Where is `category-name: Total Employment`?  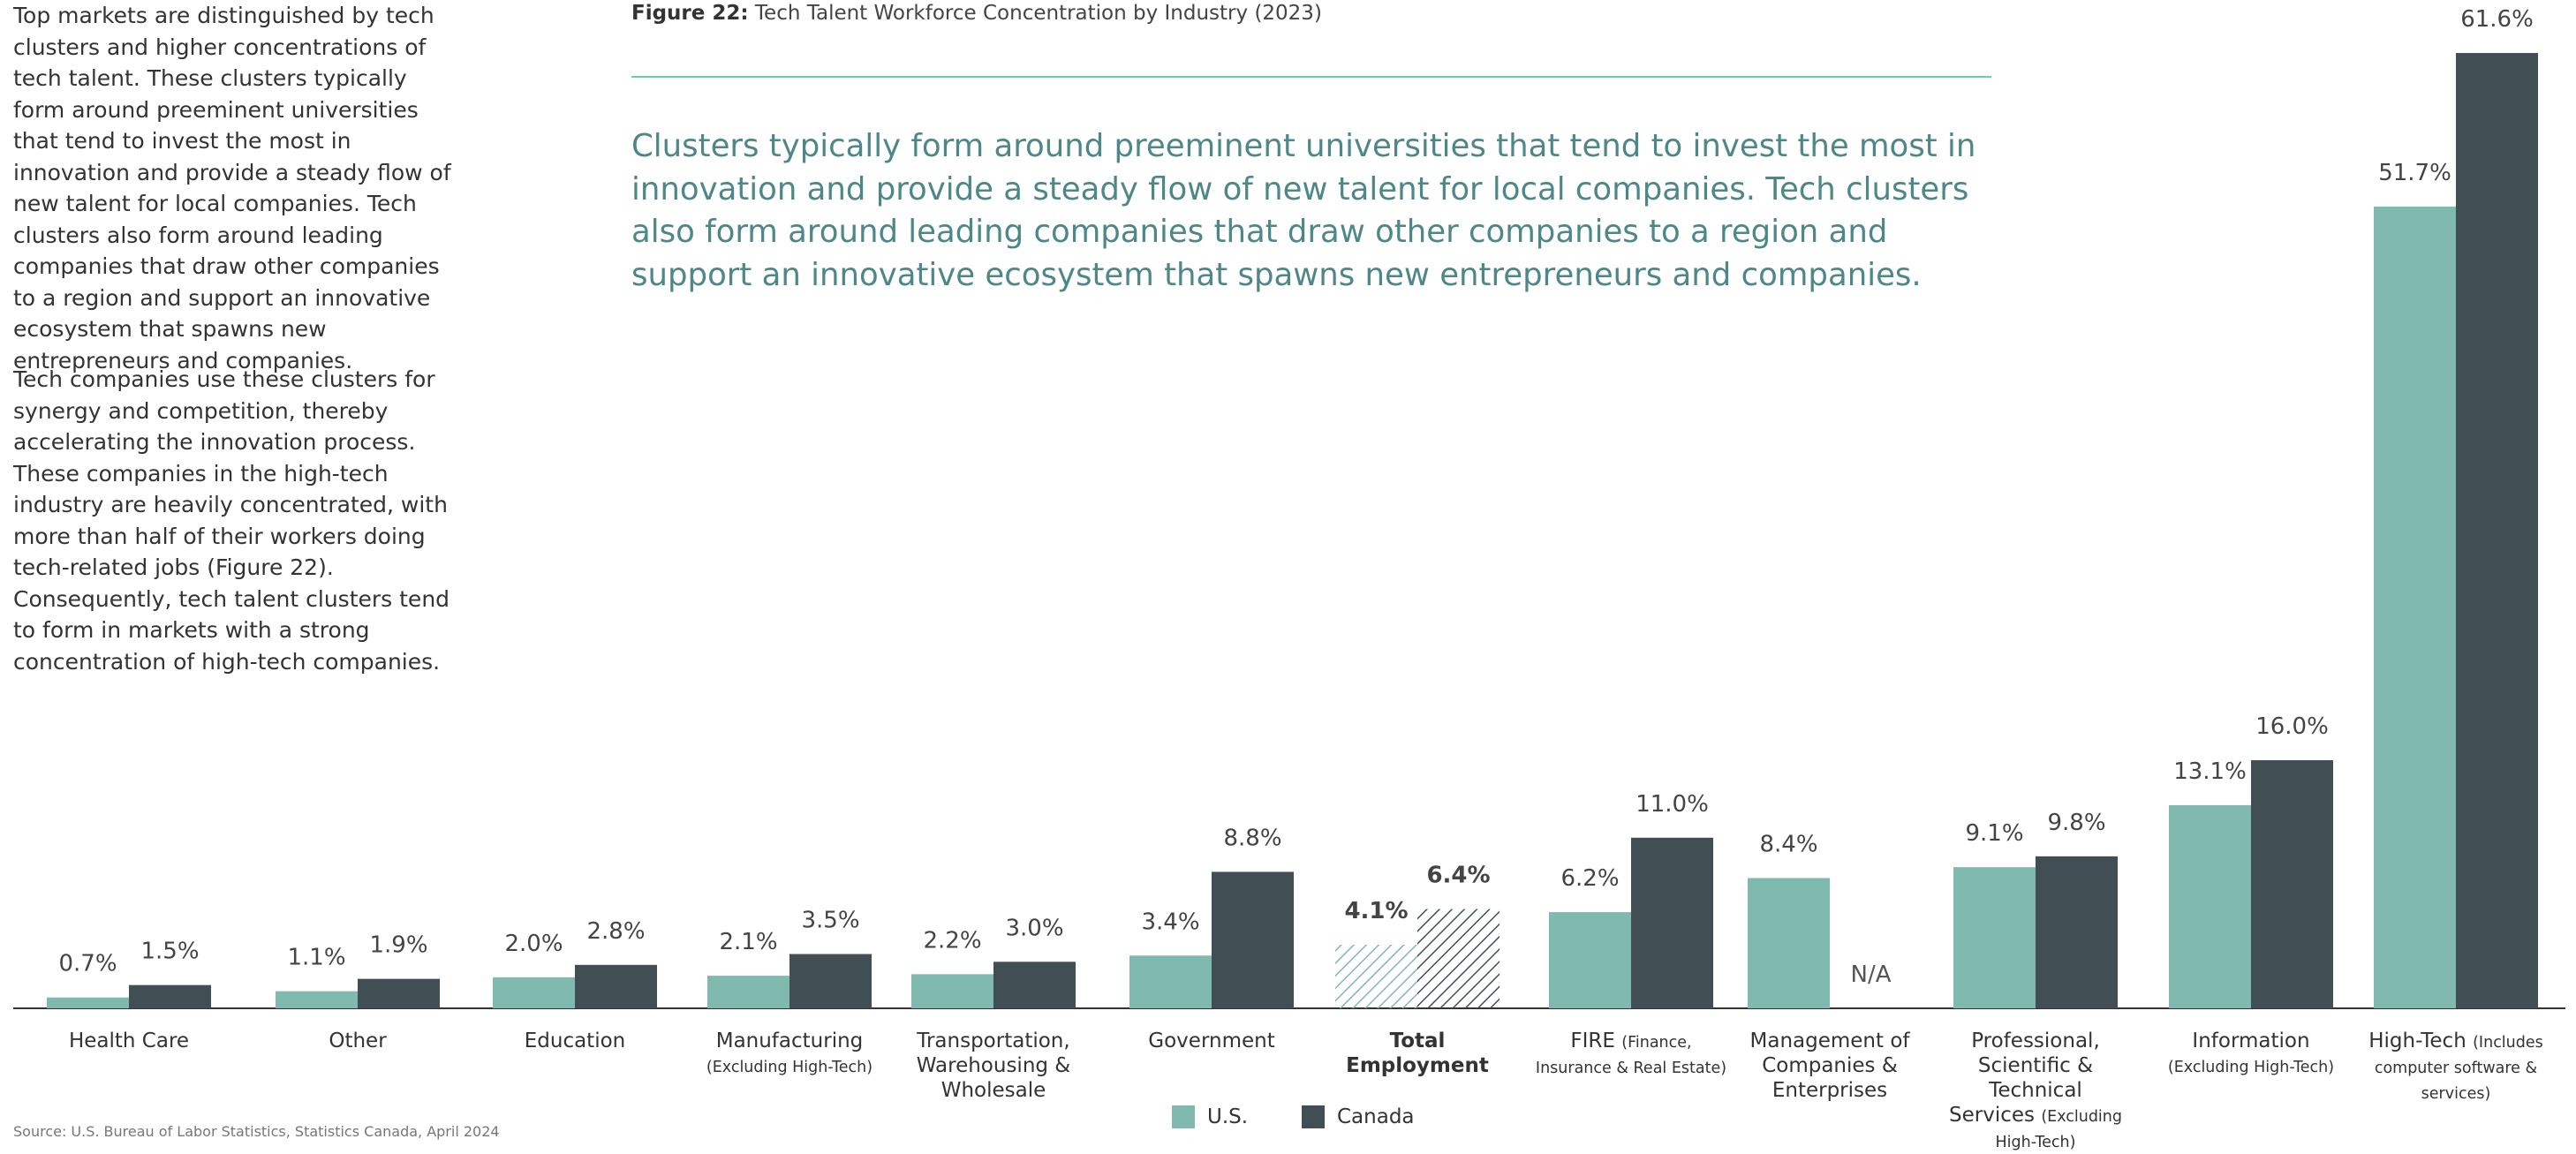
category-name: Total Employment is located at coordinates (1417, 1053).